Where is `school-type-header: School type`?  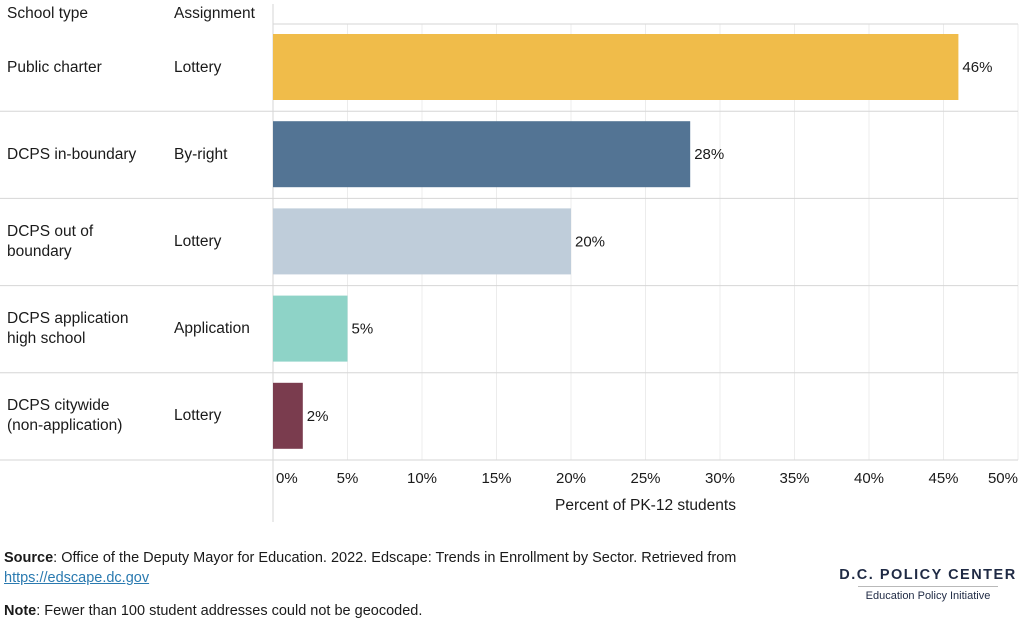 school-type-header: School type is located at coordinates (47, 13).